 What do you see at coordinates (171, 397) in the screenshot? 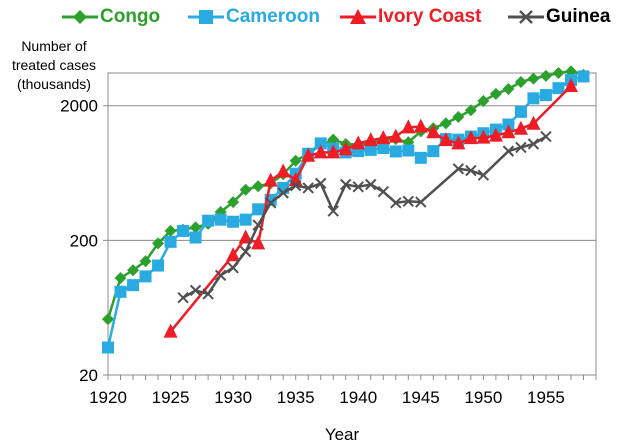
I see `x-tick-label: 1925` at bounding box center [171, 397].